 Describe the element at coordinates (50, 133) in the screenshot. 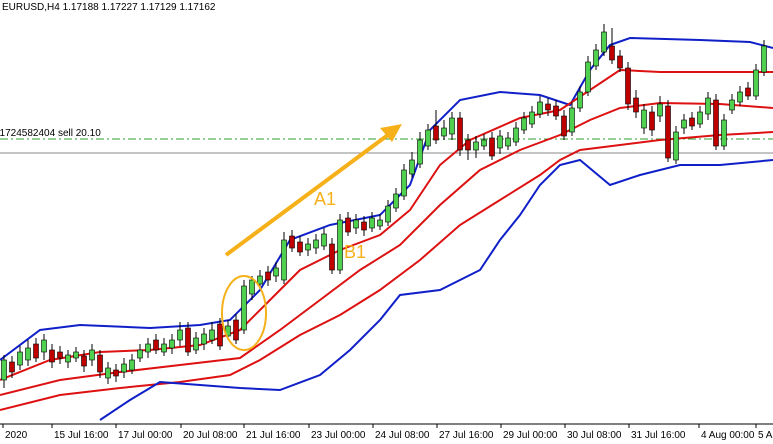

I see `order-label: #1724582404 sell 20.10` at that location.